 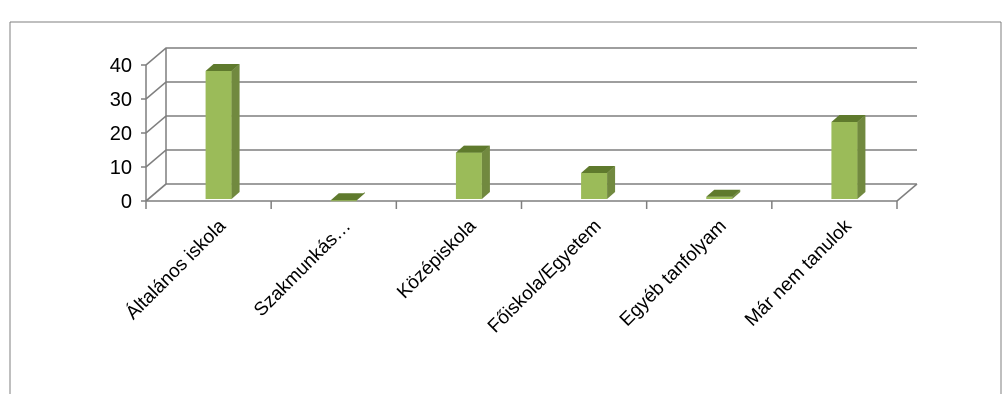 What do you see at coordinates (121, 168) in the screenshot?
I see `y-tick-label: 10` at bounding box center [121, 168].